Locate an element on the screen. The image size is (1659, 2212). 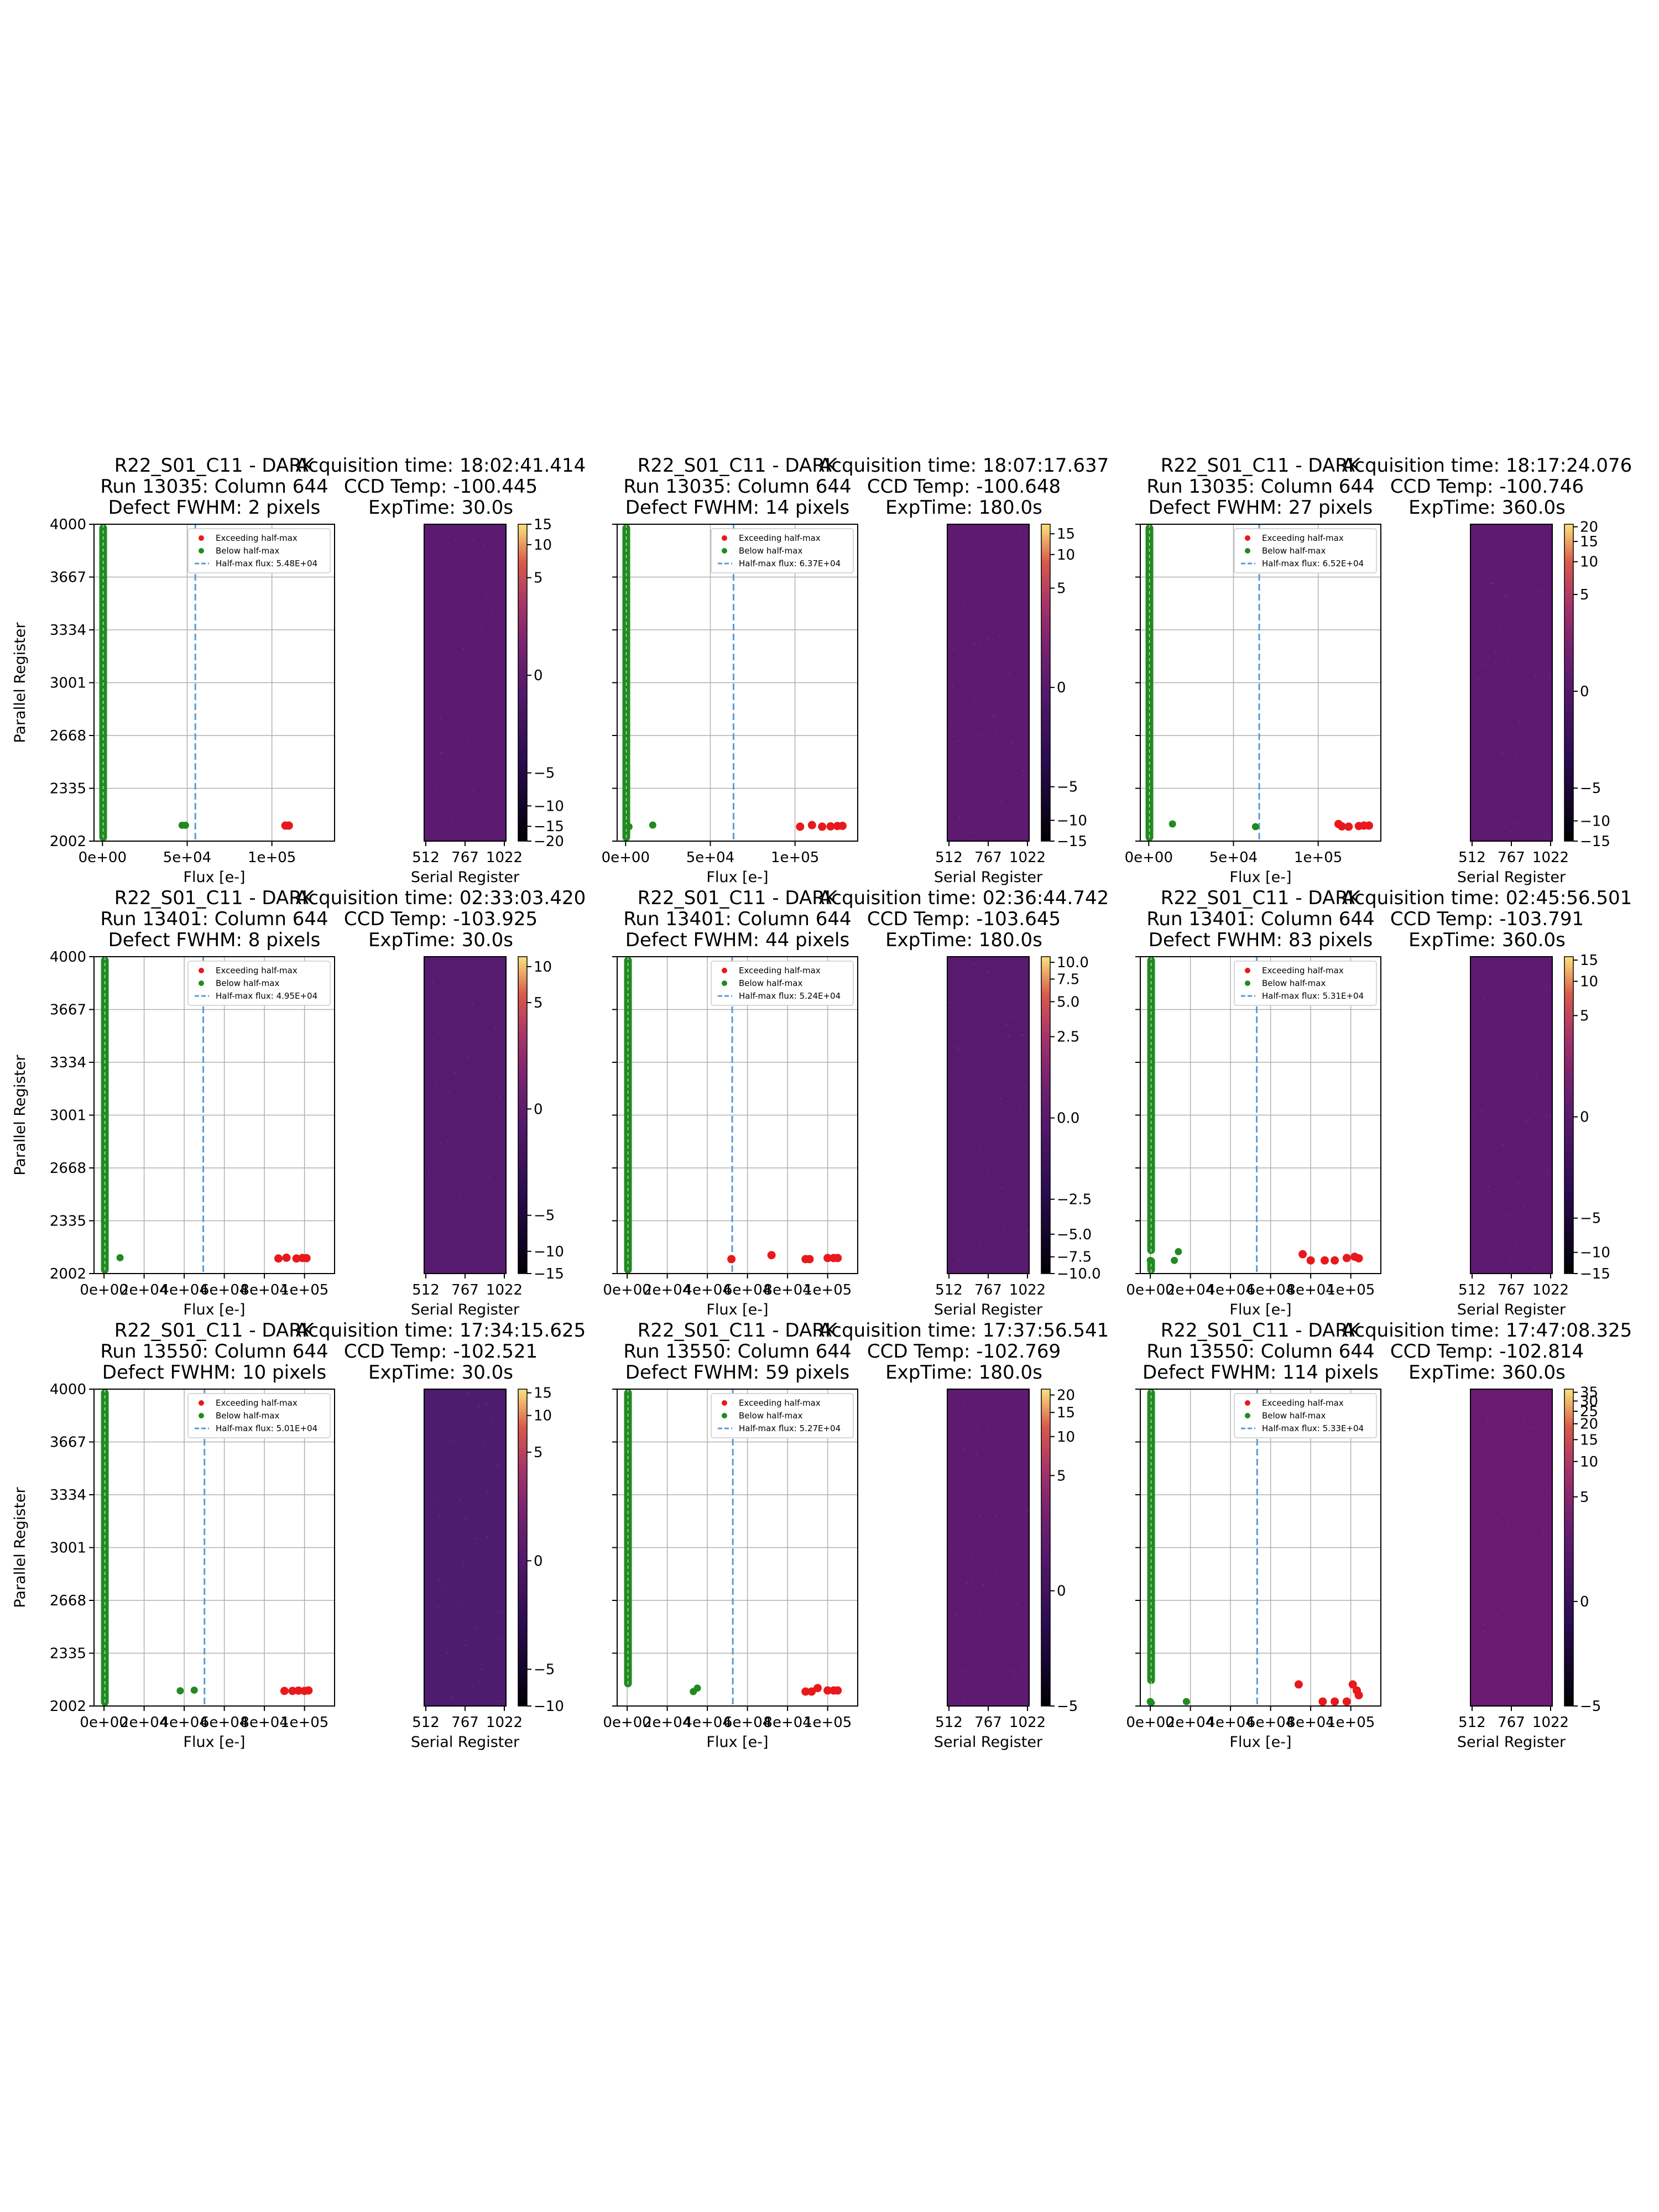
panel-title-line: Acquisition time: 02:45:56.501 is located at coordinates (1487, 898).